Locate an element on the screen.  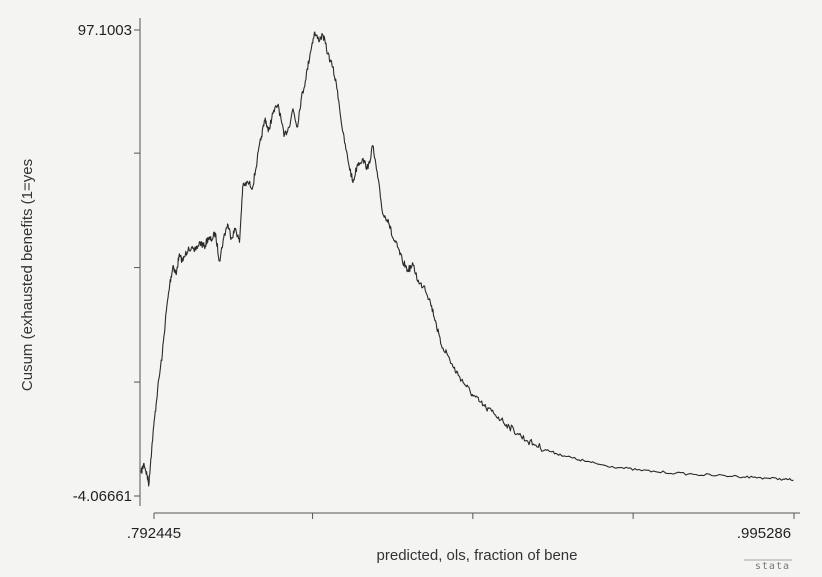
stata-logo-text: stata is located at coordinates (772, 566).